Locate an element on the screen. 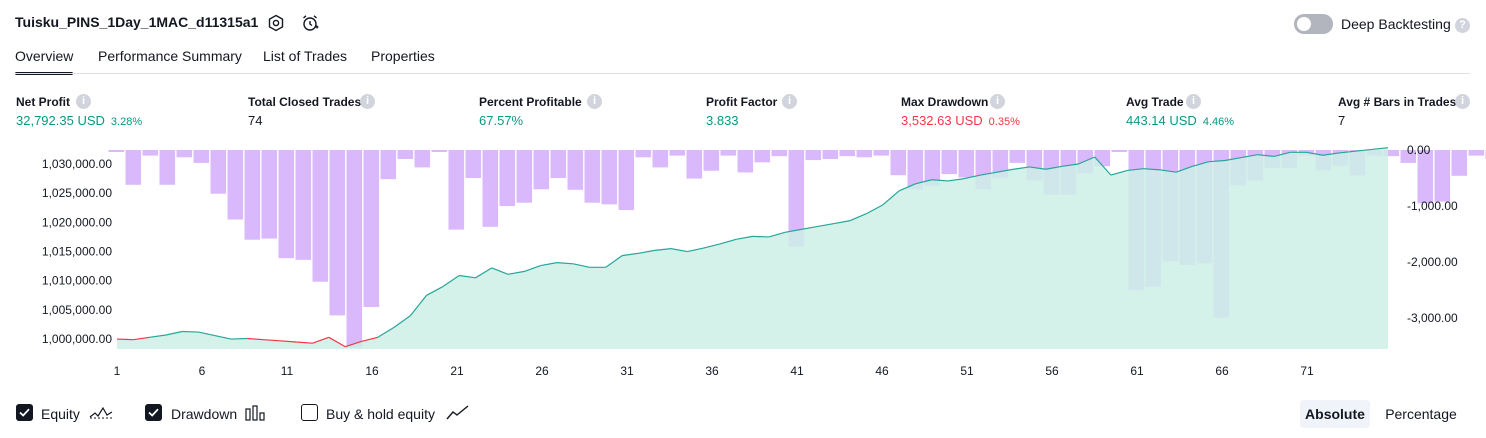  x-axis: 1 6 11 16 21 26 31 36 41 46 51 56 61 66 71 is located at coordinates (714, 371).